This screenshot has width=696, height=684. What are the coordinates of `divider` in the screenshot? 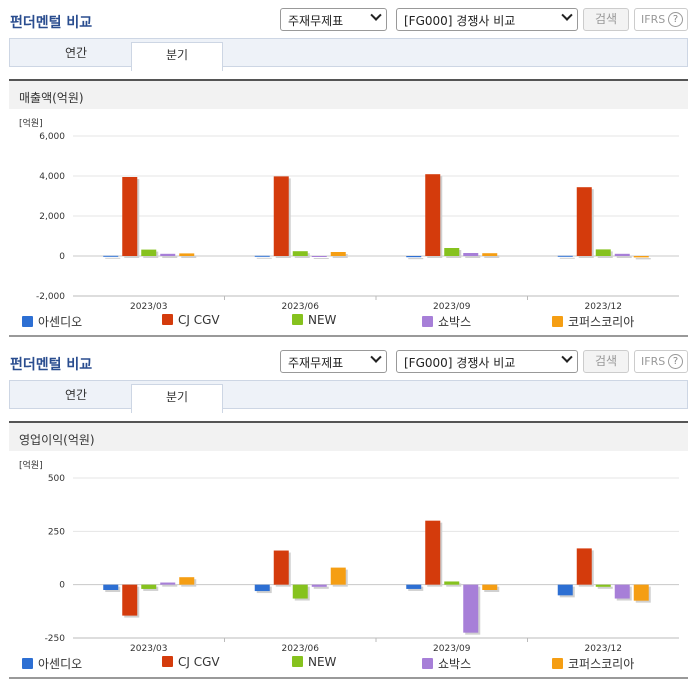 It's located at (348, 678).